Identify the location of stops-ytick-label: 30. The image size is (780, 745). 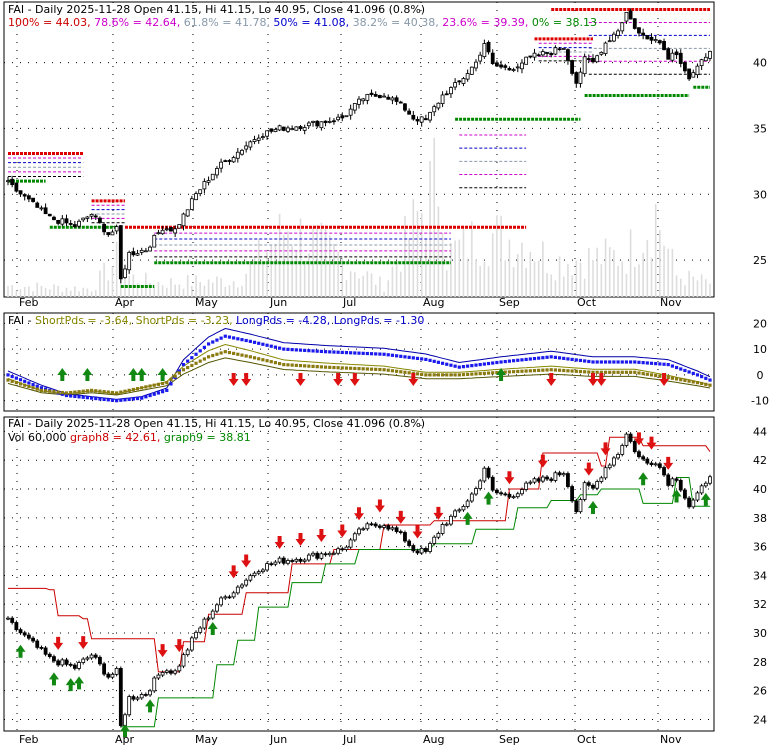
(760, 633).